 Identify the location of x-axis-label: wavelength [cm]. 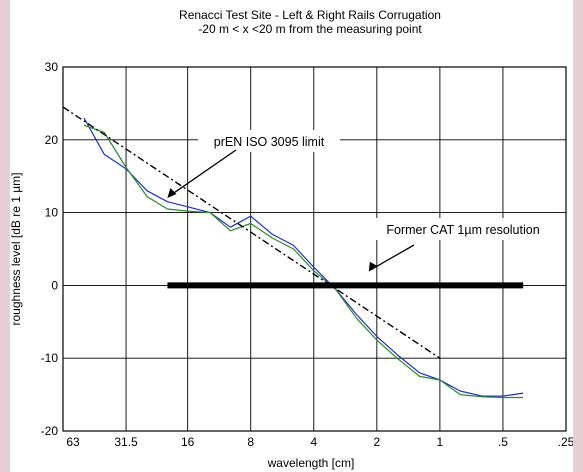
(311, 463).